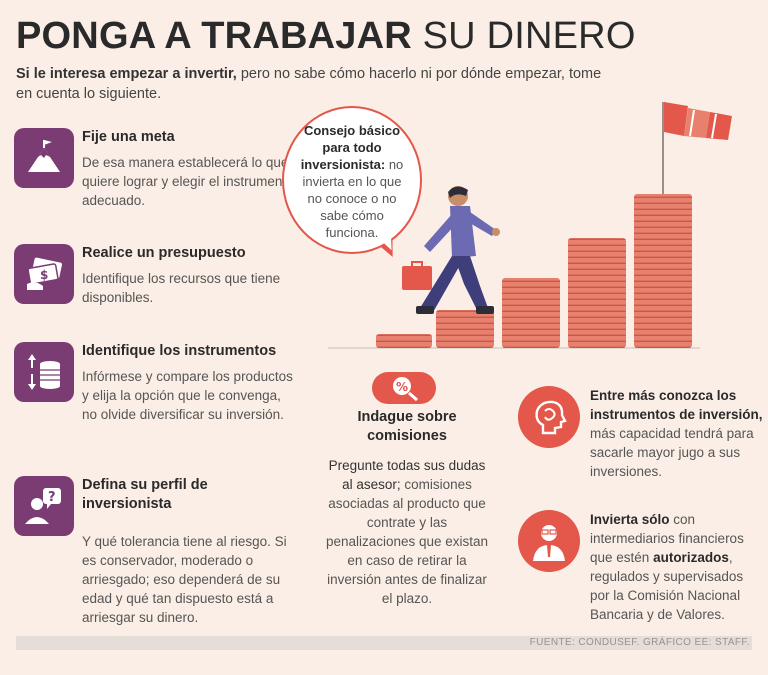 The width and height of the screenshot is (768, 675). Describe the element at coordinates (326, 36) in the screenshot. I see `page-title: PONGA A TRABAJAR SU DINERO` at that location.